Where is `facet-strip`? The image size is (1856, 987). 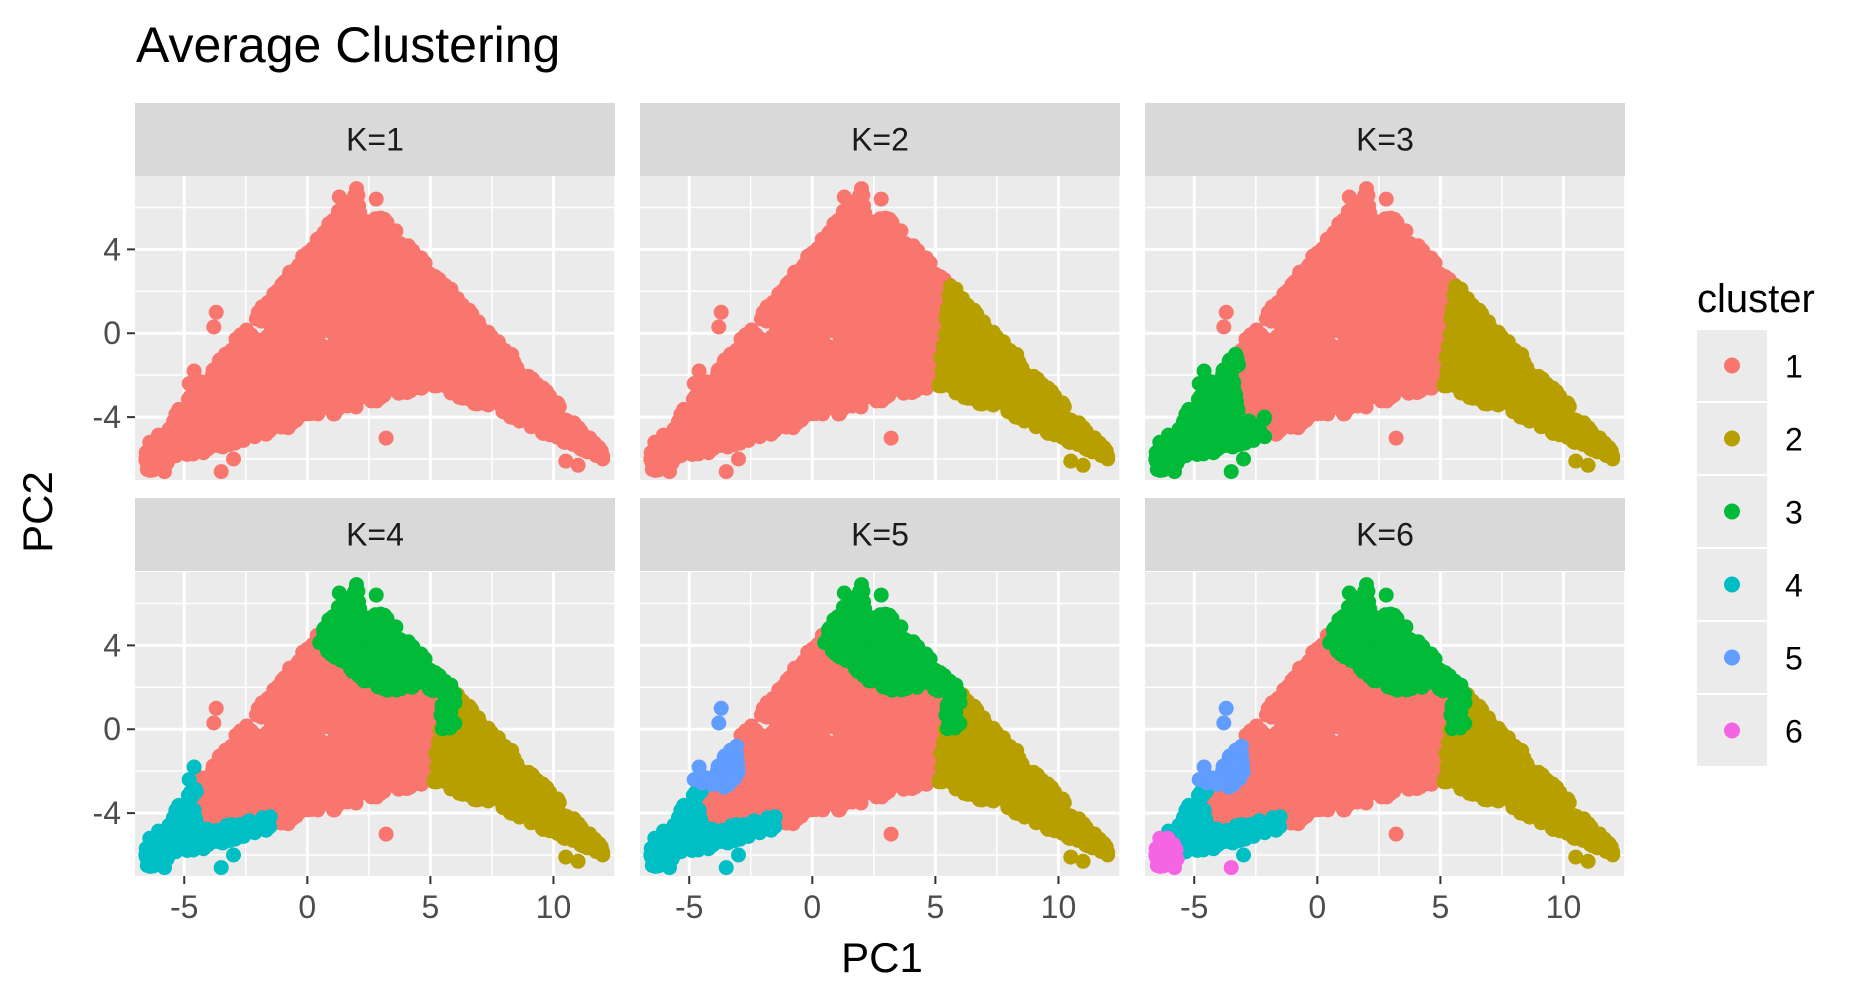 facet-strip is located at coordinates (375, 139).